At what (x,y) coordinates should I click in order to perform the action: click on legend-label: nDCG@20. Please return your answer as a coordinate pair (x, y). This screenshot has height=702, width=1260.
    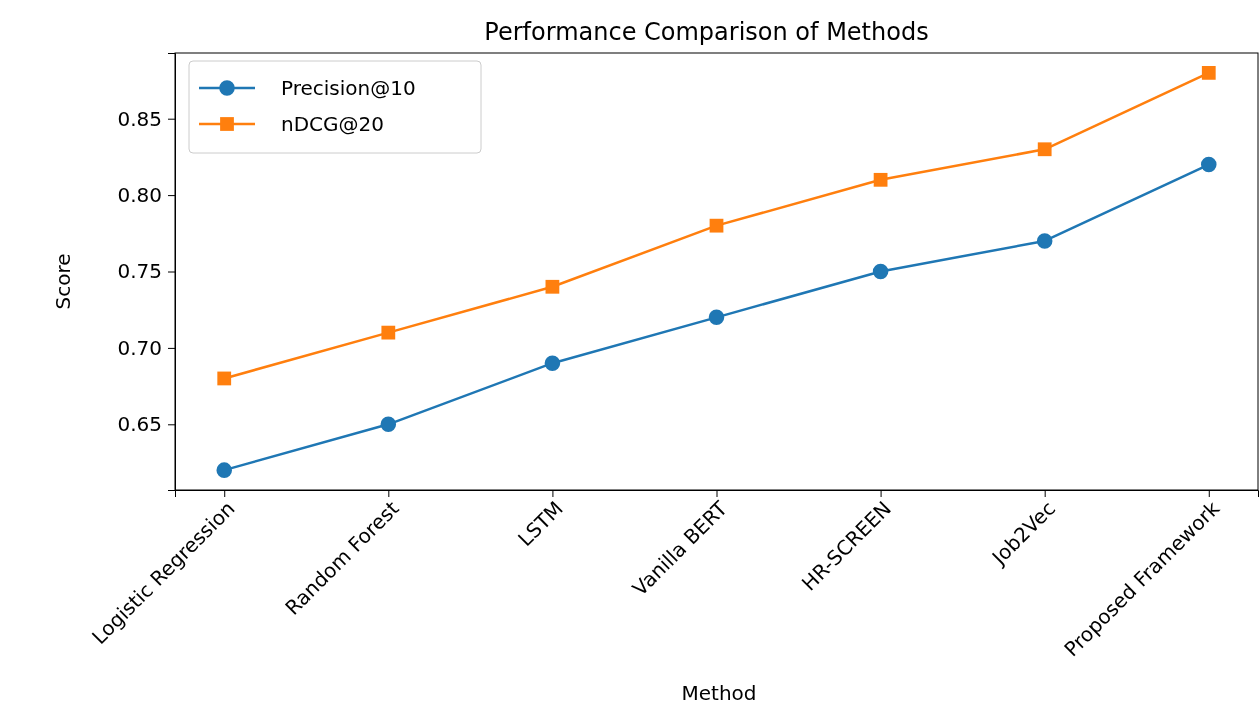
    Looking at the image, I should click on (332, 124).